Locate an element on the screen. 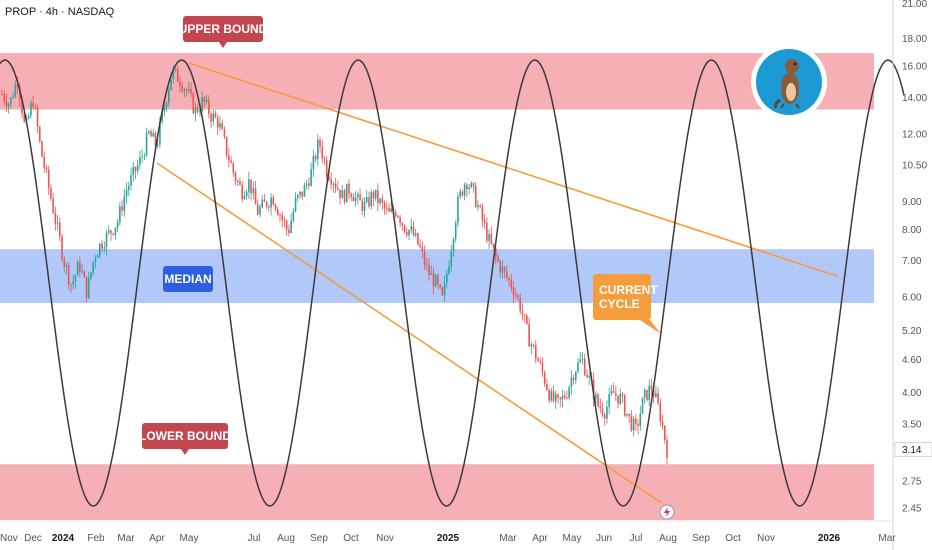 The image size is (932, 550). upper-bound-label: UPPER BOUND is located at coordinates (223, 32).